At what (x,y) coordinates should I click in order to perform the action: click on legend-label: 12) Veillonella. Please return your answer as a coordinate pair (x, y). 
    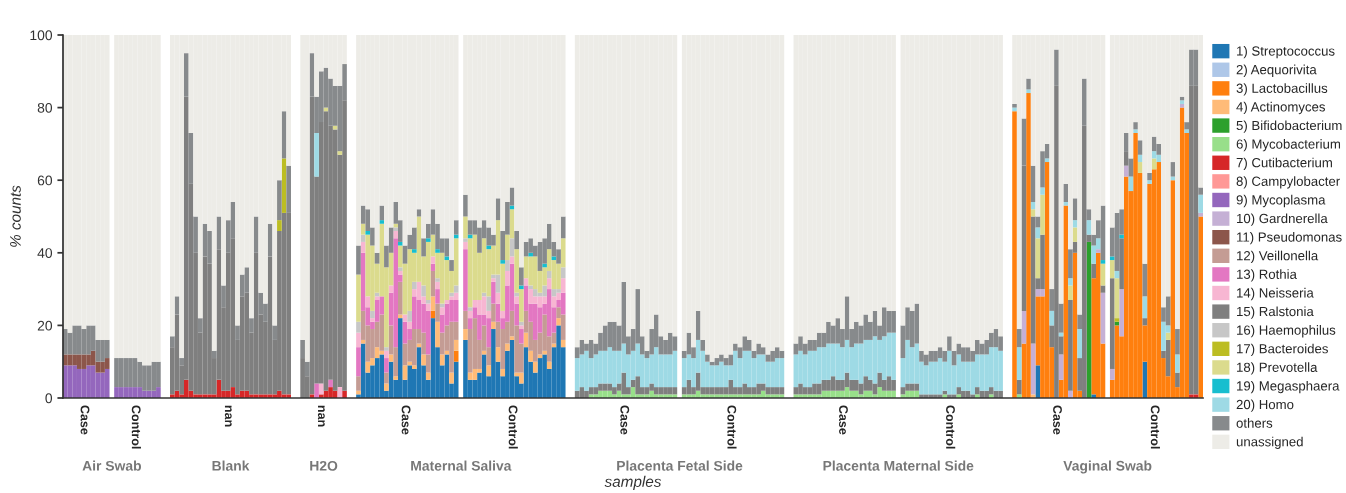
    Looking at the image, I should click on (1278, 256).